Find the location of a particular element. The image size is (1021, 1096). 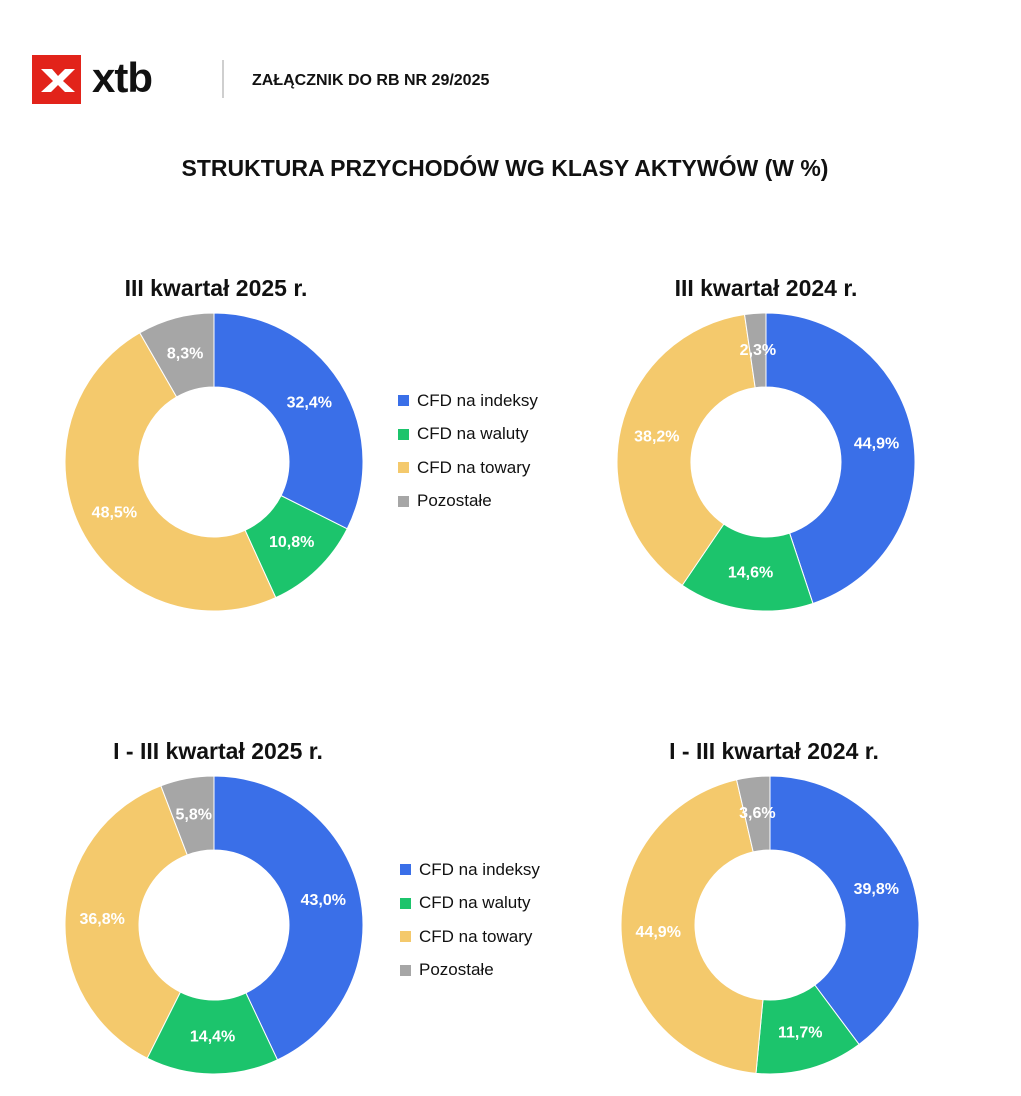

donut-chart-q1-q3-2024: 39,8% 11,7% 44,9% 3,6% is located at coordinates (770, 925).